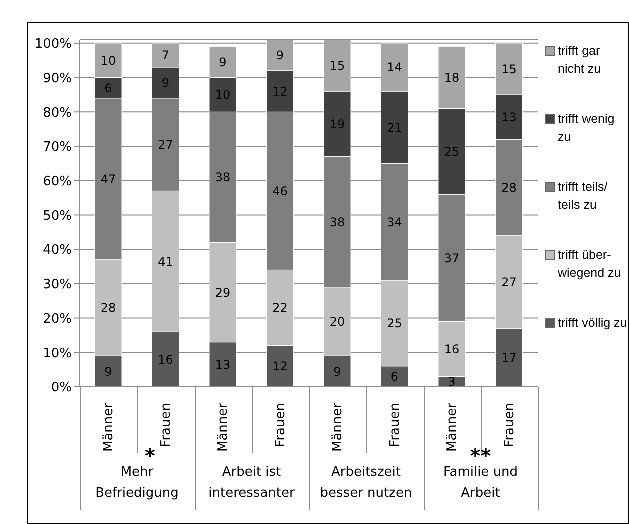 This screenshot has height=524, width=629. What do you see at coordinates (593, 323) in the screenshot?
I see `legend-label: trifft völlig zu` at bounding box center [593, 323].